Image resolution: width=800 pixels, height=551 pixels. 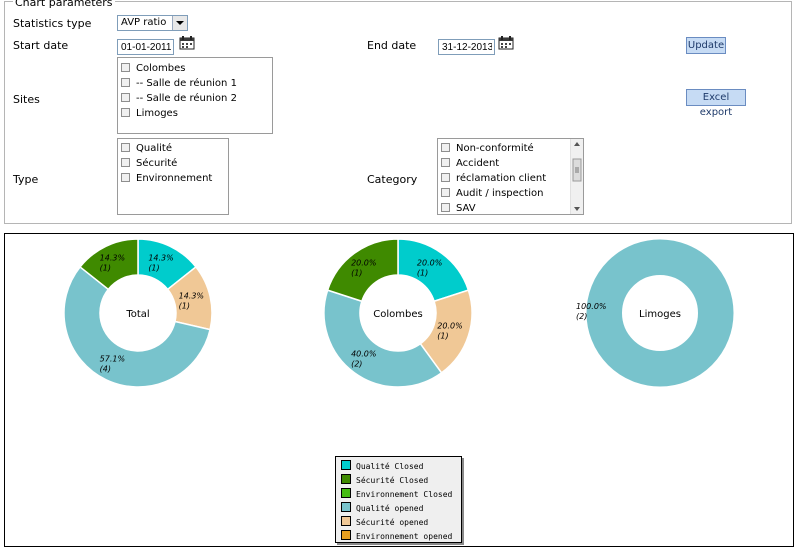 I want to click on chart-title: Colombes, so click(x=397, y=314).